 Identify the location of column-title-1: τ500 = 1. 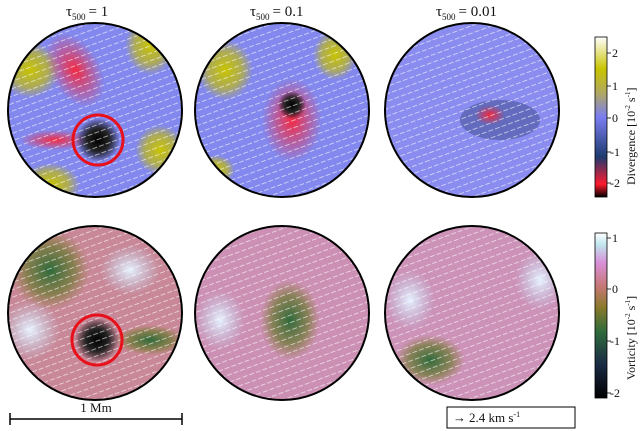
(87, 13).